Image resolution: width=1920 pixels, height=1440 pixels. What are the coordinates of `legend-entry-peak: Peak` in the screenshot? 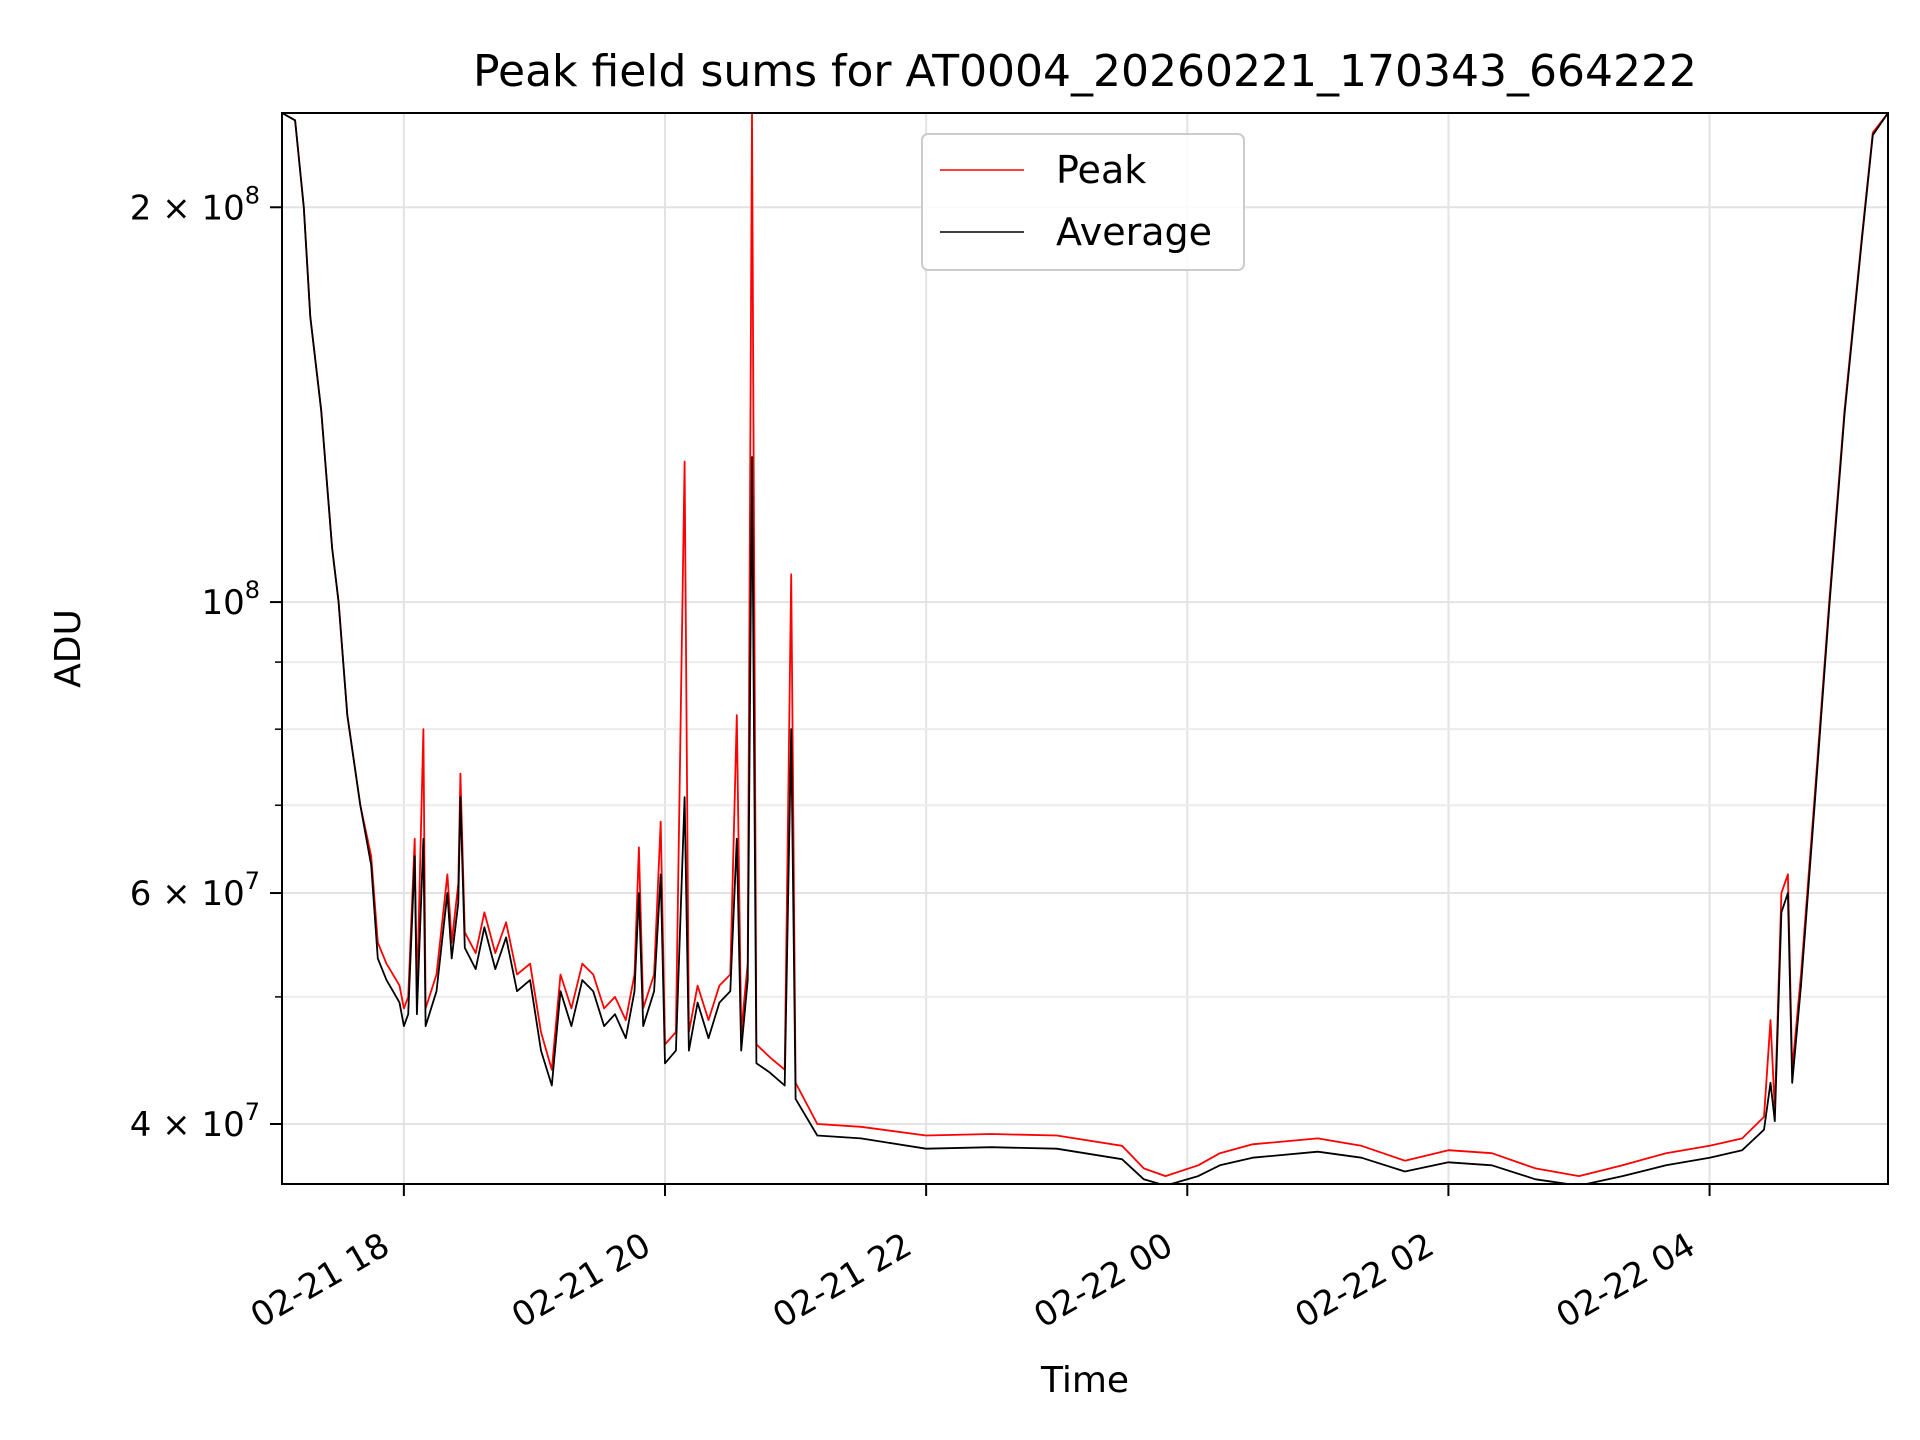 It's located at (1101, 170).